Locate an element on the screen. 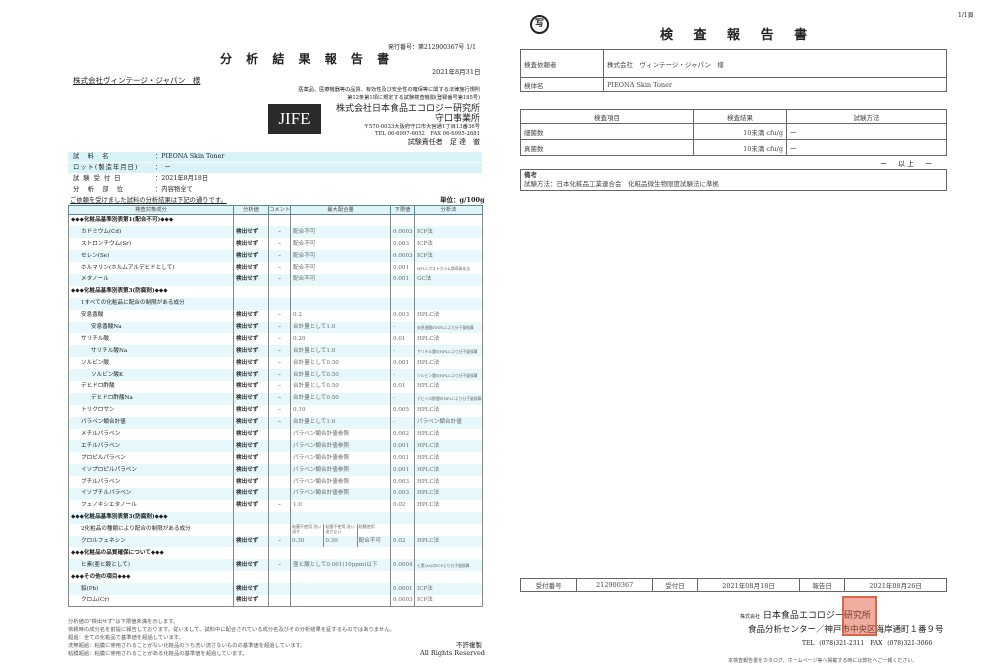 This screenshot has width=1000, height=670. section-title: ◆◆◆その他の項目◆◆◆ is located at coordinates (151, 577).